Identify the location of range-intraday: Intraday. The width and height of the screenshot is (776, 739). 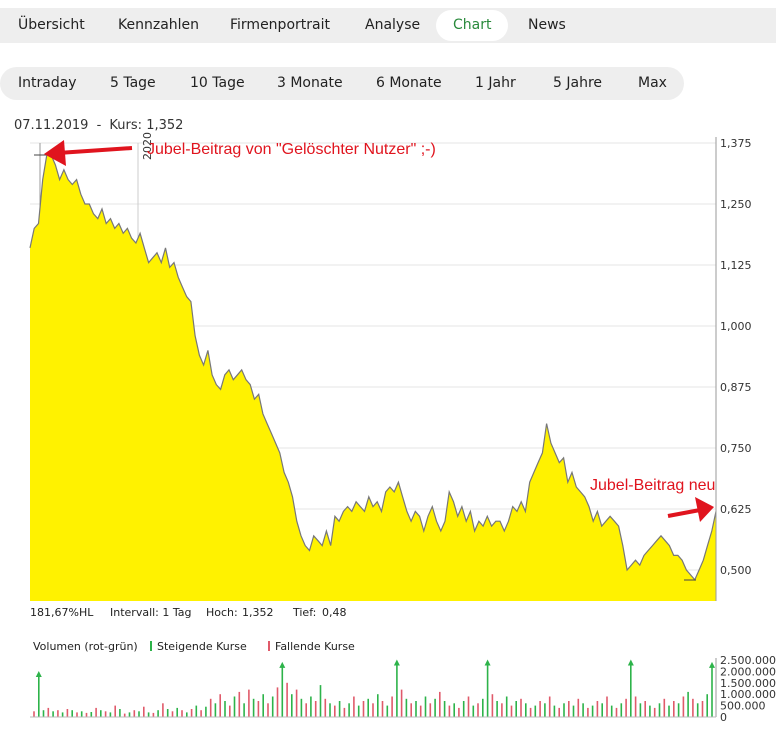
(47, 83).